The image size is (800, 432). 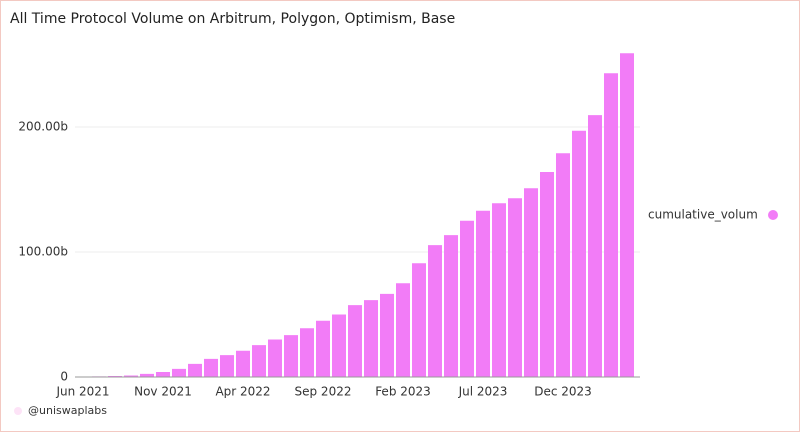 I want to click on x-tick-label: Feb 2023, so click(x=403, y=392).